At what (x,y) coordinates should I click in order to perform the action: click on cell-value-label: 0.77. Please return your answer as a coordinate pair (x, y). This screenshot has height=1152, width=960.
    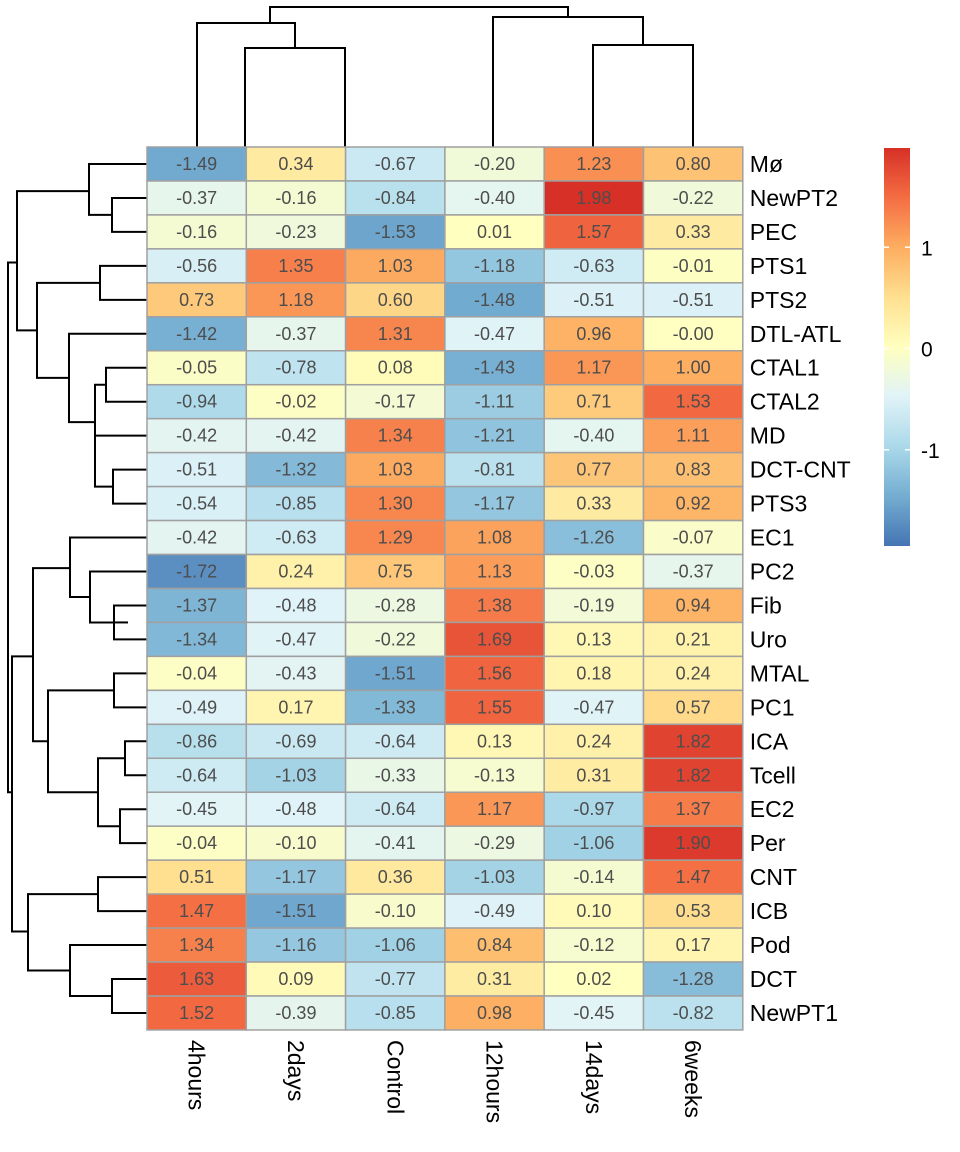
    Looking at the image, I should click on (593, 470).